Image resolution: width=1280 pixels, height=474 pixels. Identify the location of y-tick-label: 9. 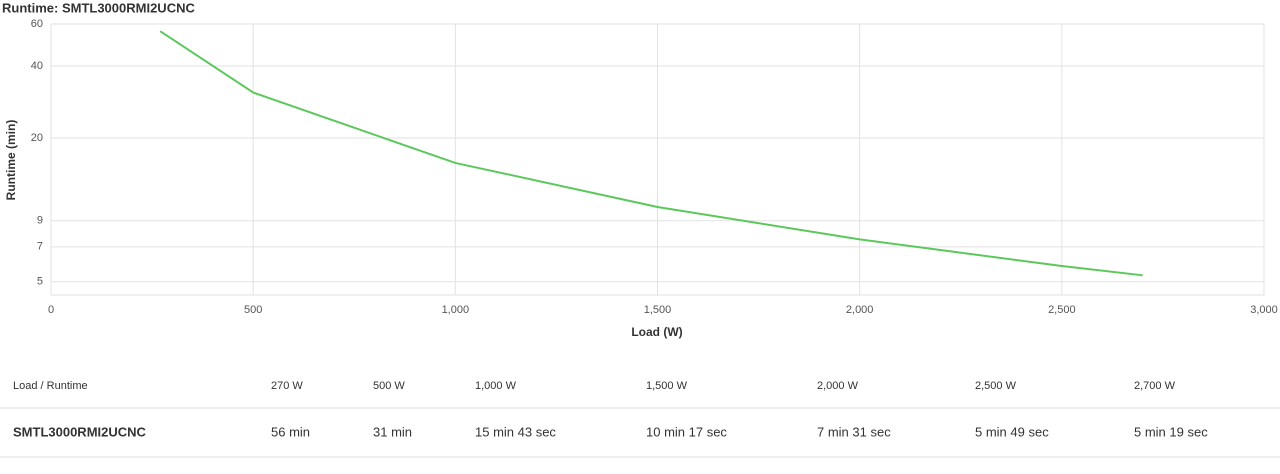
(40, 221).